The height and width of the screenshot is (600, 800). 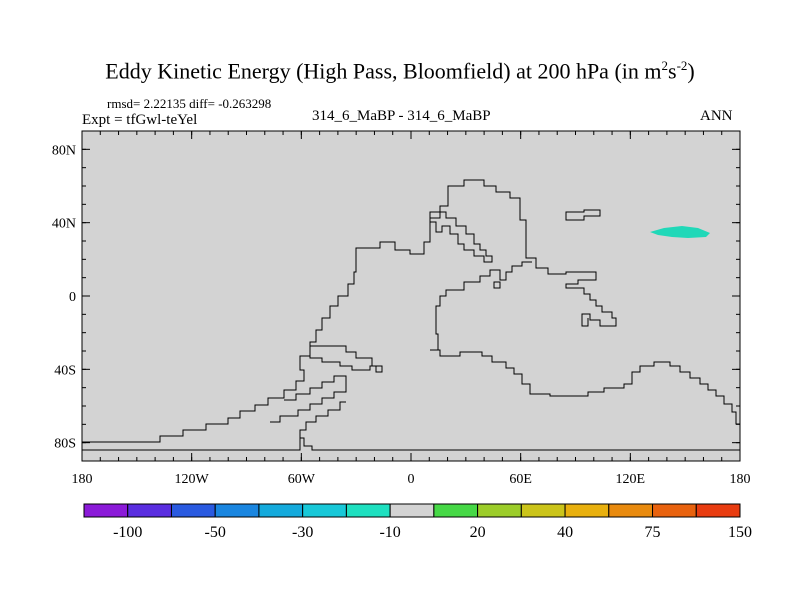 I want to click on colorbar, so click(x=412, y=510).